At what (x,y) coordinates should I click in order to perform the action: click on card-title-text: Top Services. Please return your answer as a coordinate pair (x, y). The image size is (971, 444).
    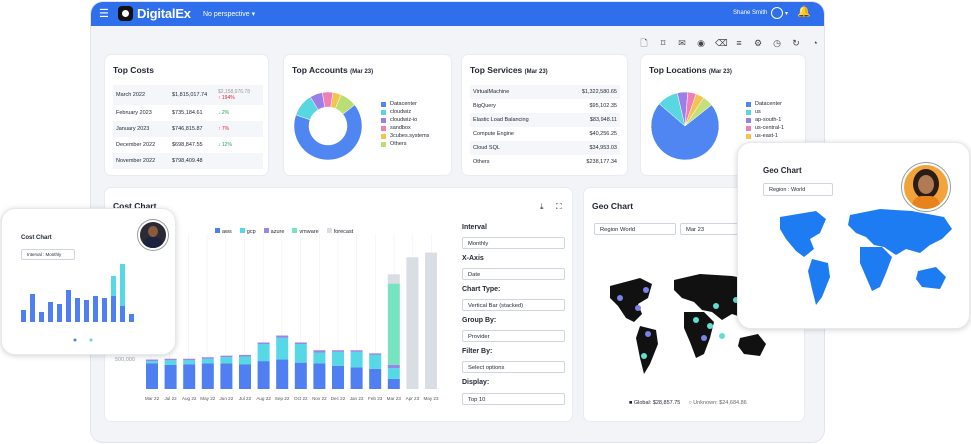
    Looking at the image, I should click on (496, 70).